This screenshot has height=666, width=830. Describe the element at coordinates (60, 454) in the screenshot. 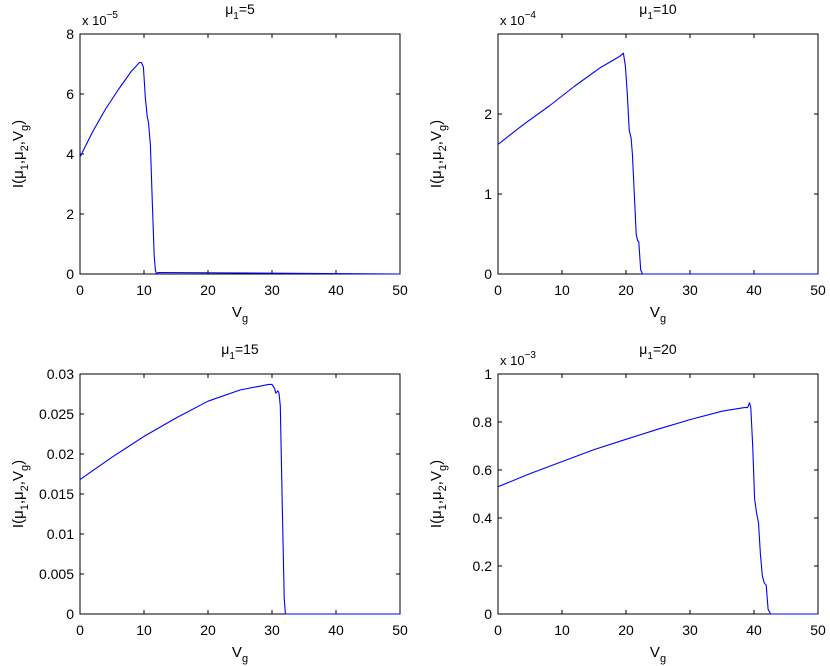

I see `y-tick-label: 0.02` at that location.